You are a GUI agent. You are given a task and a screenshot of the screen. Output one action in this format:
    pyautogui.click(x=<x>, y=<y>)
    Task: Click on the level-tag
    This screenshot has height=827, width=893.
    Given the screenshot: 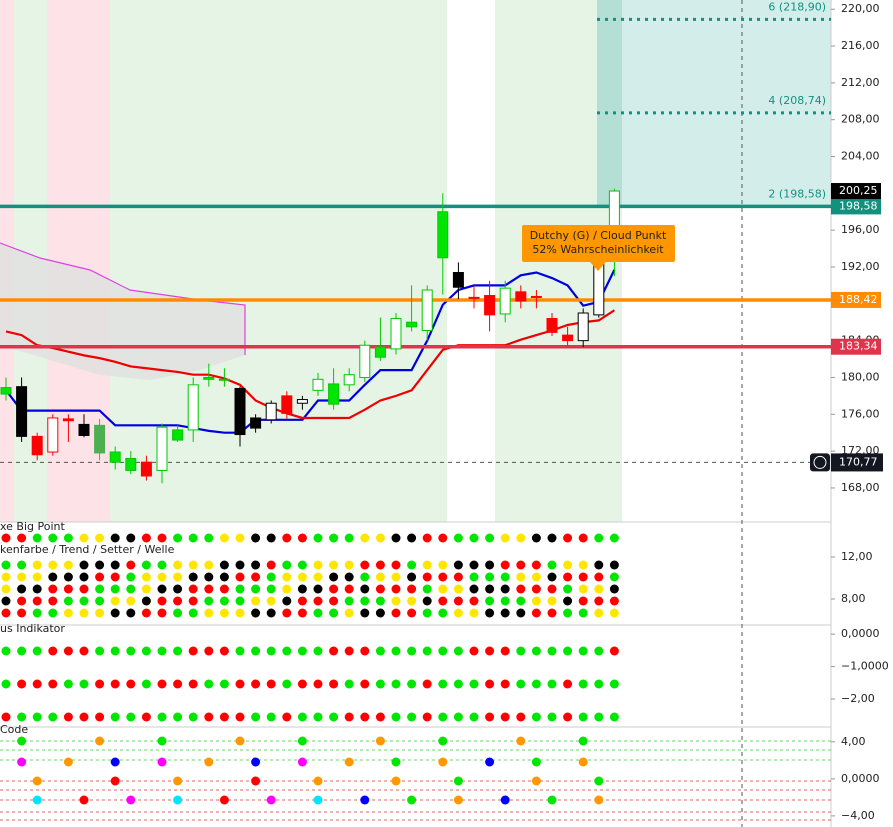 What is the action you would take?
    pyautogui.click(x=856, y=299)
    